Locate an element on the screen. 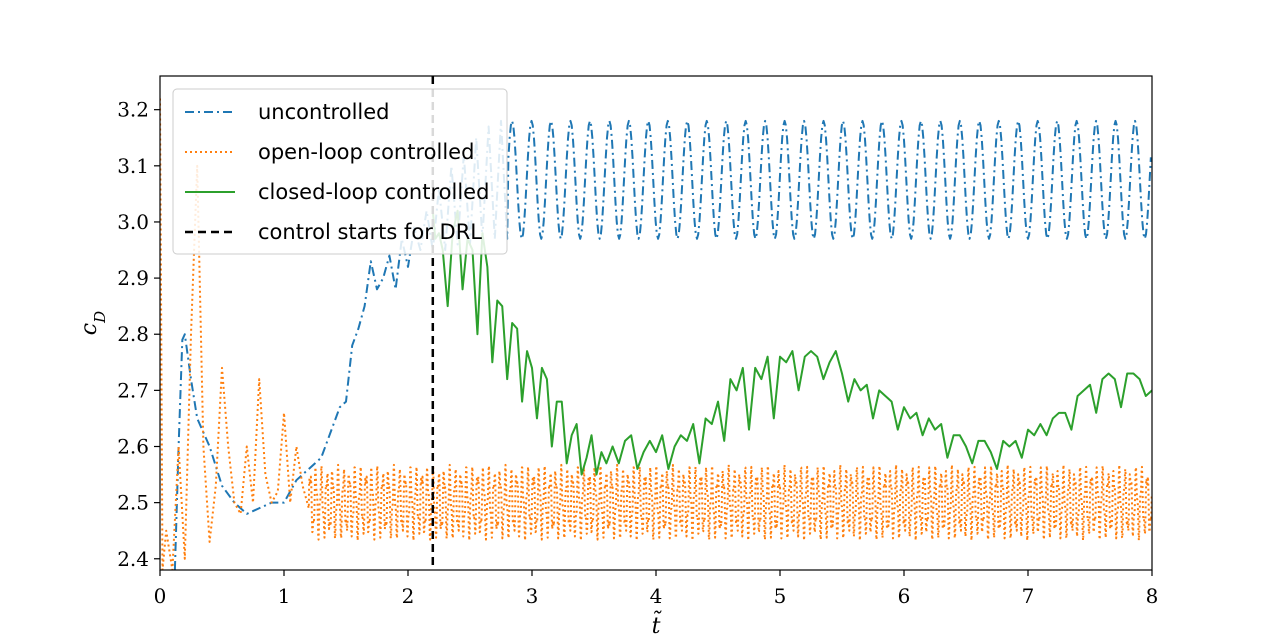  x-tick-label: 2 is located at coordinates (408, 596).